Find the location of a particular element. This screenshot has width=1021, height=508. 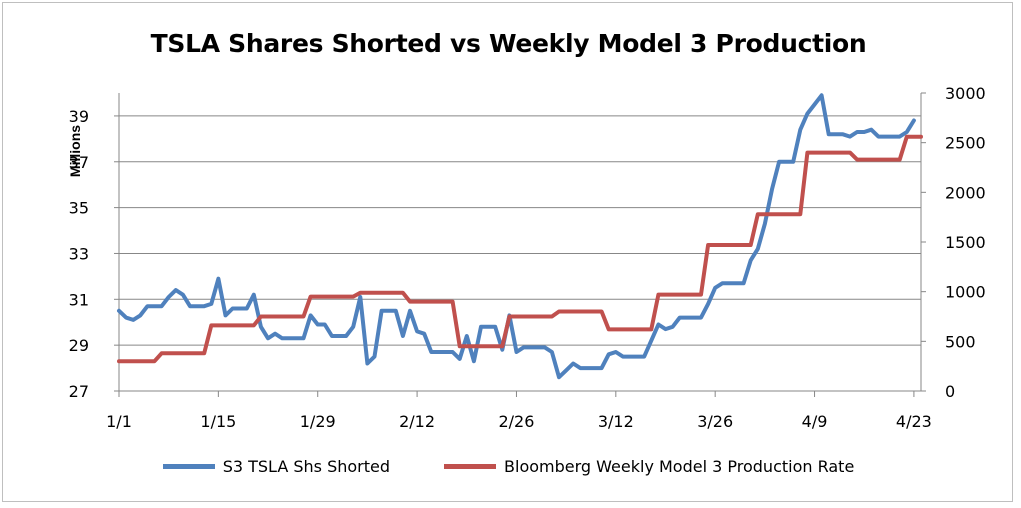

x-tick-label: 1/15 is located at coordinates (218, 421).